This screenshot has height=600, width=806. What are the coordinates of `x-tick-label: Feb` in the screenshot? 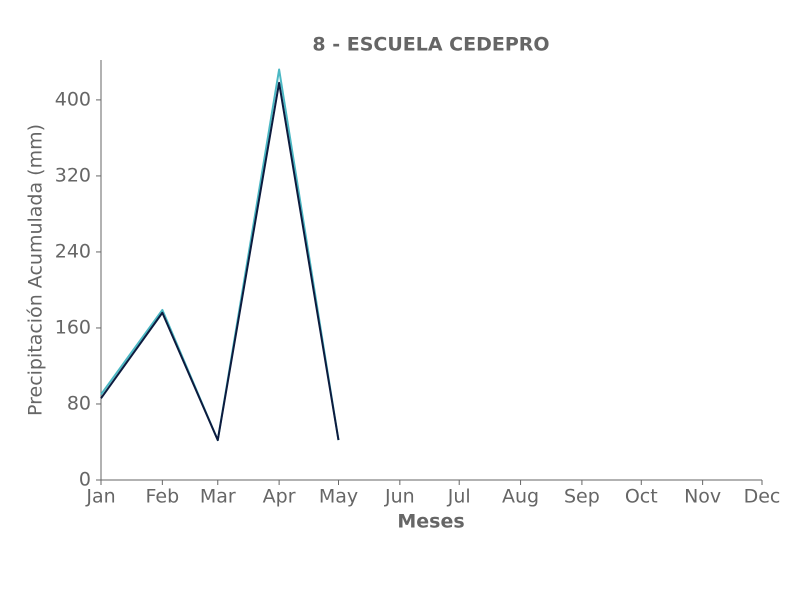 It's located at (163, 497).